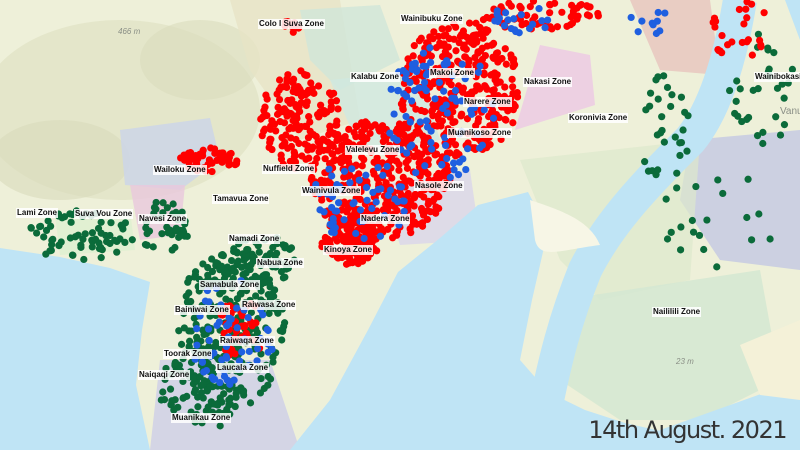 The image size is (800, 450). What do you see at coordinates (241, 199) in the screenshot?
I see `zone-label-tamavua: Tamavua Zone` at bounding box center [241, 199].